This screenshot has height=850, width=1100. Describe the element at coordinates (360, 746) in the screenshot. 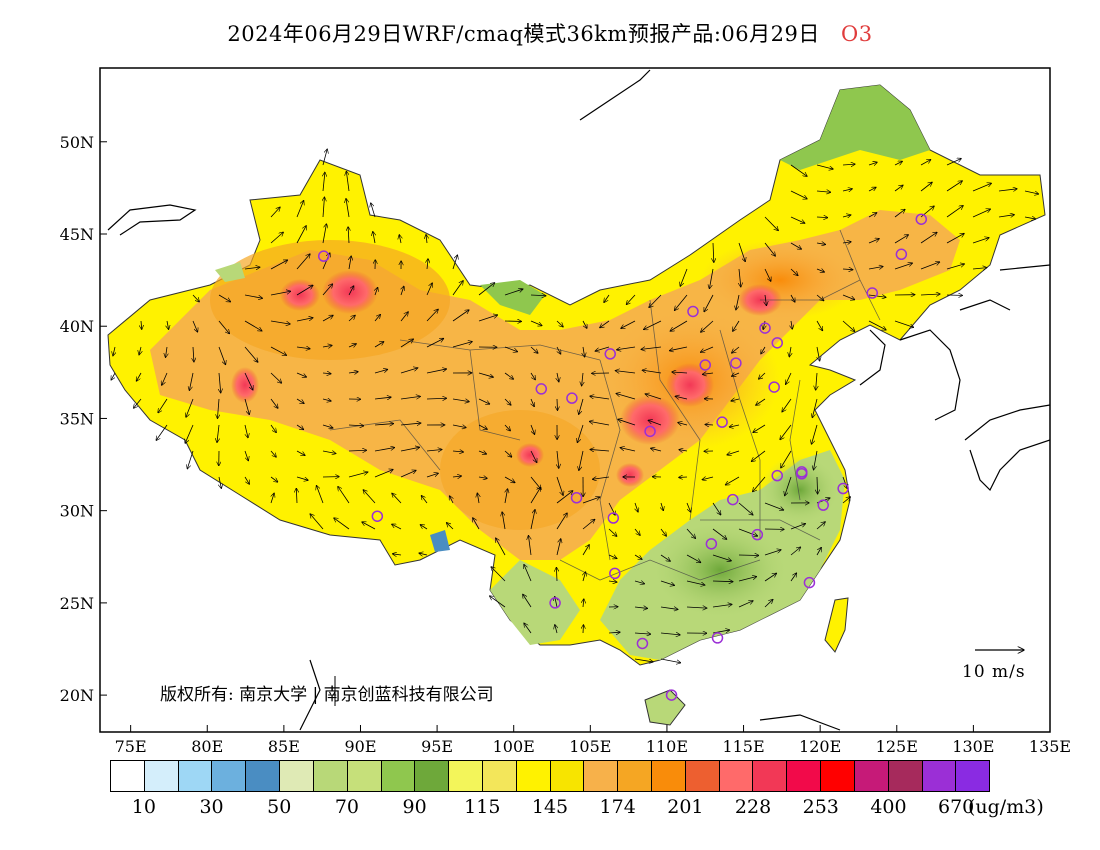

I see `lon-tick-label: 90E` at that location.